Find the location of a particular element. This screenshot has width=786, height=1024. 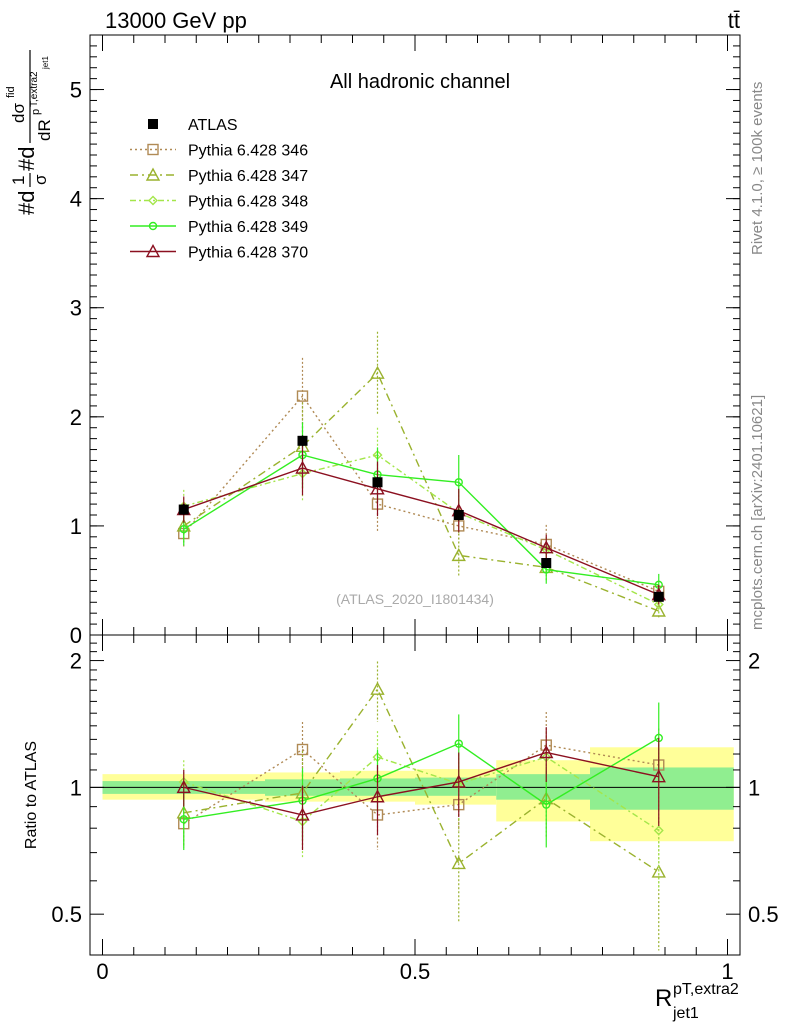

chart-title: All hadronic channel is located at coordinates (420, 82).